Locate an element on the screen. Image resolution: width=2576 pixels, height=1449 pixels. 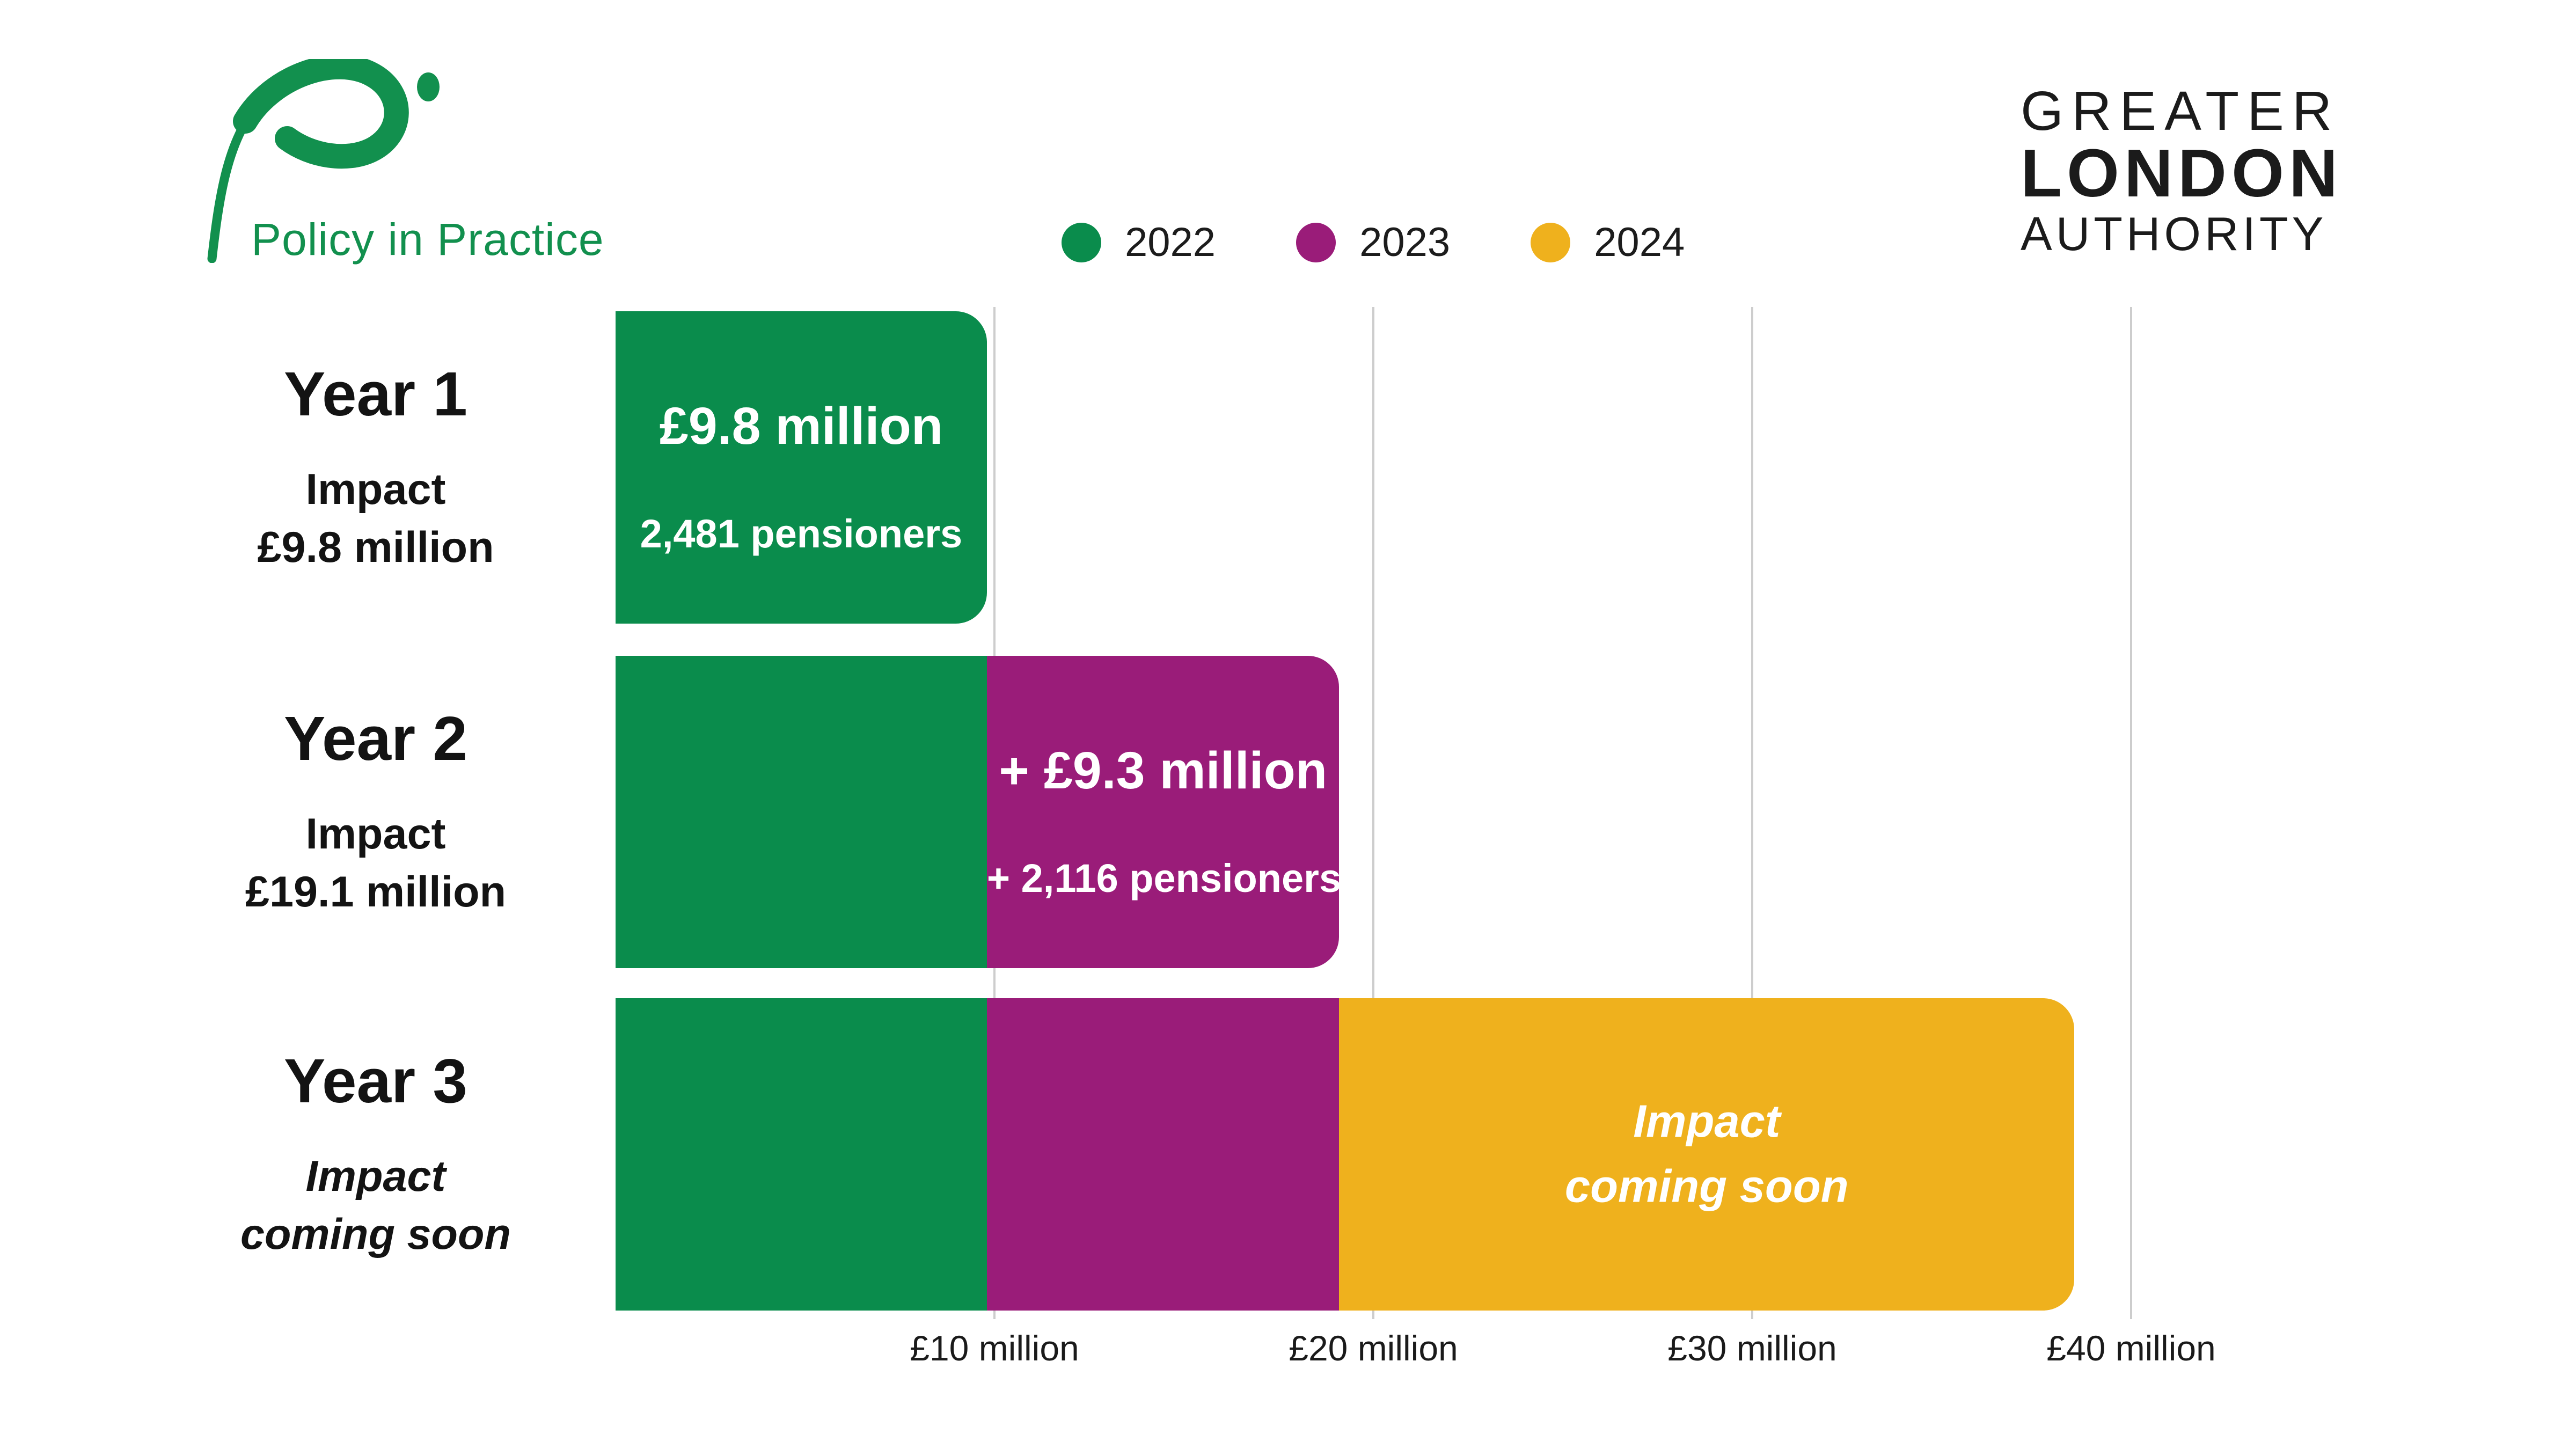
segment-headline: £9.8 million is located at coordinates (801, 426).